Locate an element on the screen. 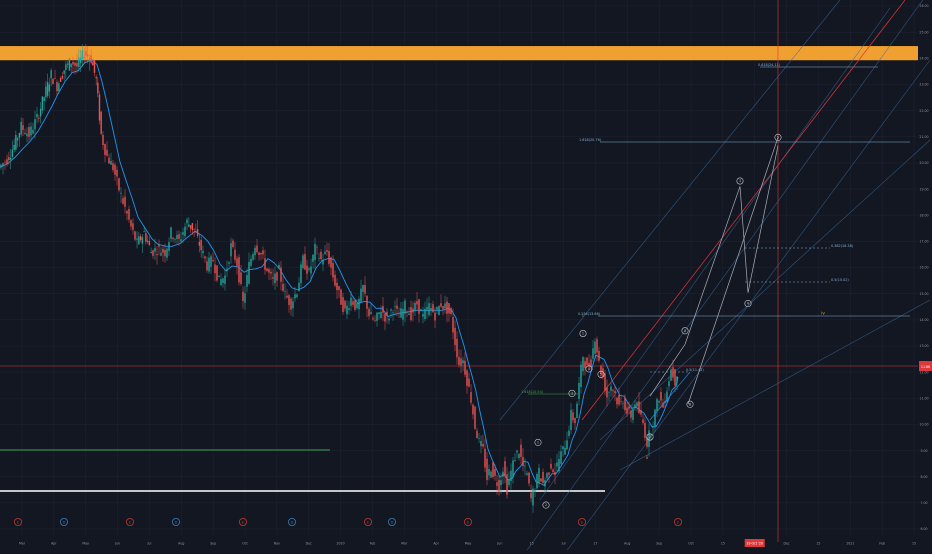 This screenshot has height=554, width=932. wave-marker is located at coordinates (583, 333).